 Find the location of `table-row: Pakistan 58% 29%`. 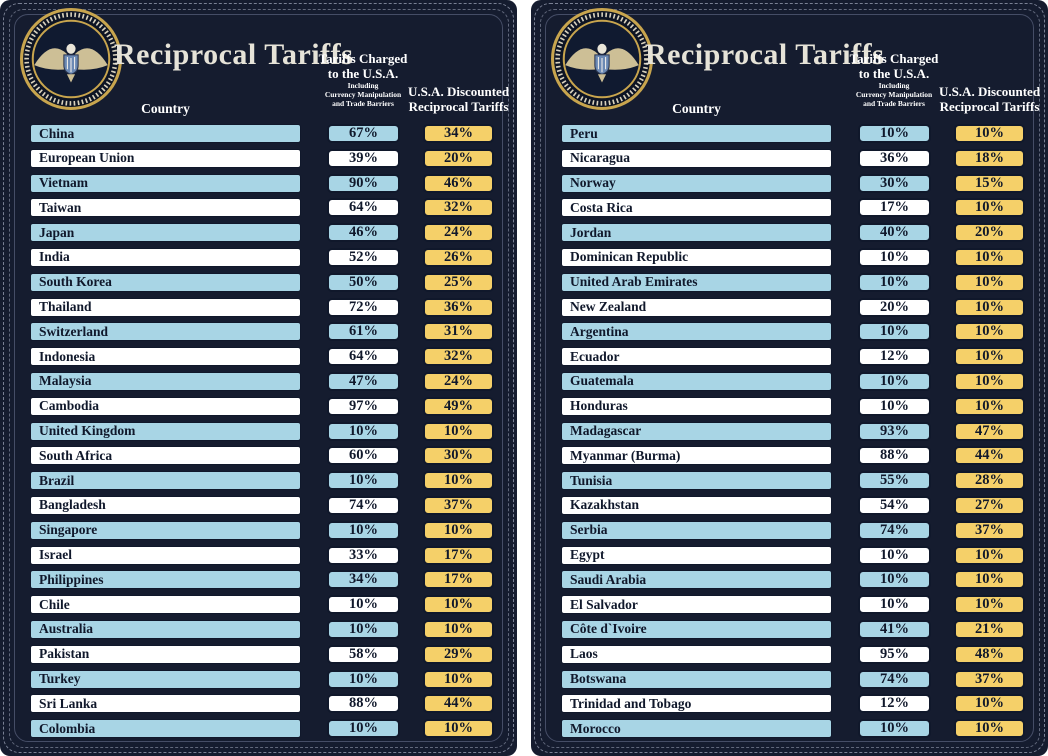

table-row: Pakistan 58% 29% is located at coordinates (262, 657).